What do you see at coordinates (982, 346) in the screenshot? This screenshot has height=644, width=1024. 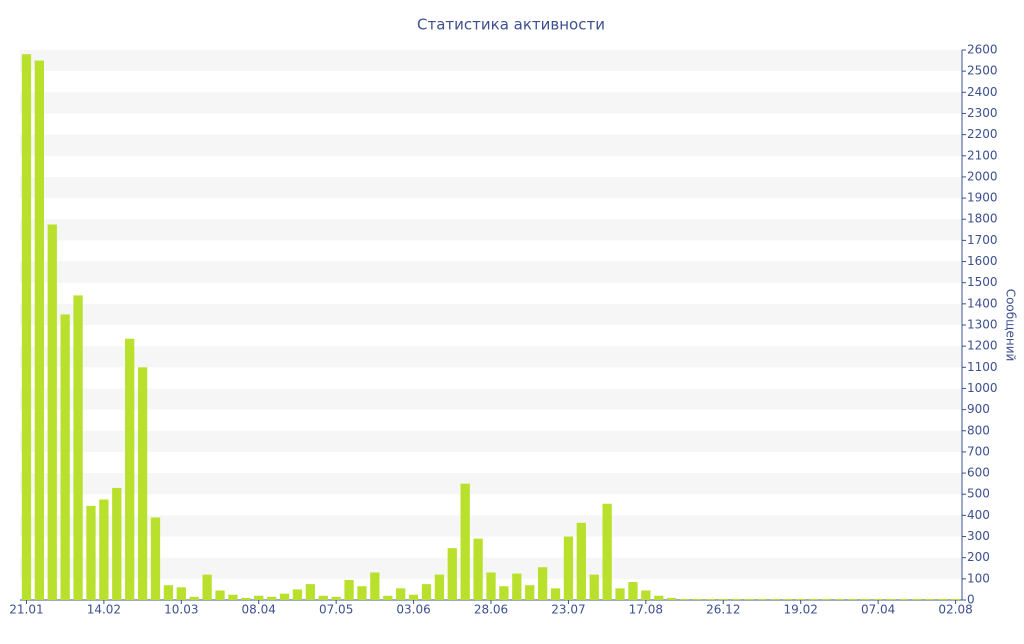 I see `y-tick-label: 1200` at bounding box center [982, 346].